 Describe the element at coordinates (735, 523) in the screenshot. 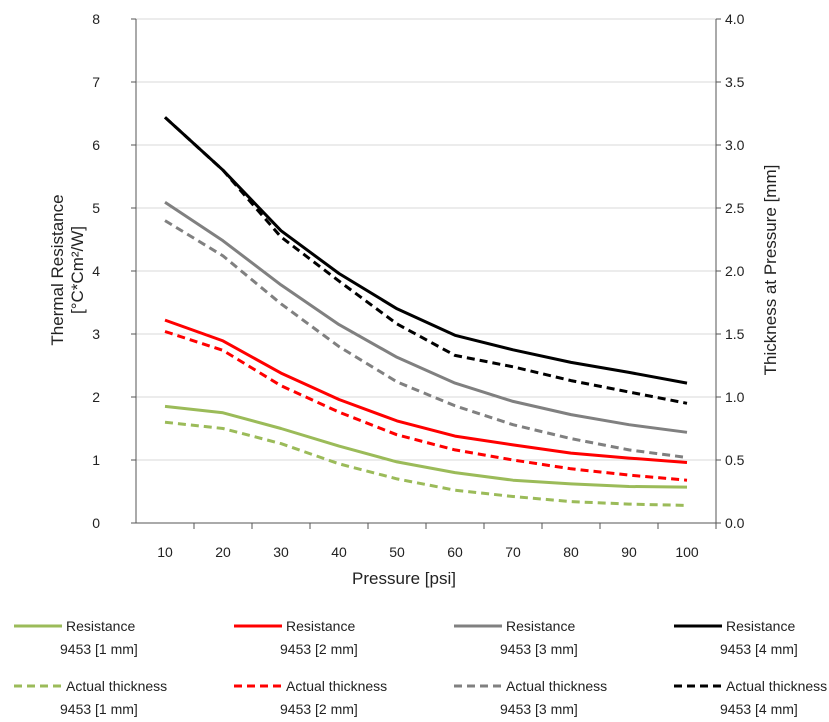

I see `right-y-tick-label: 0.0` at that location.